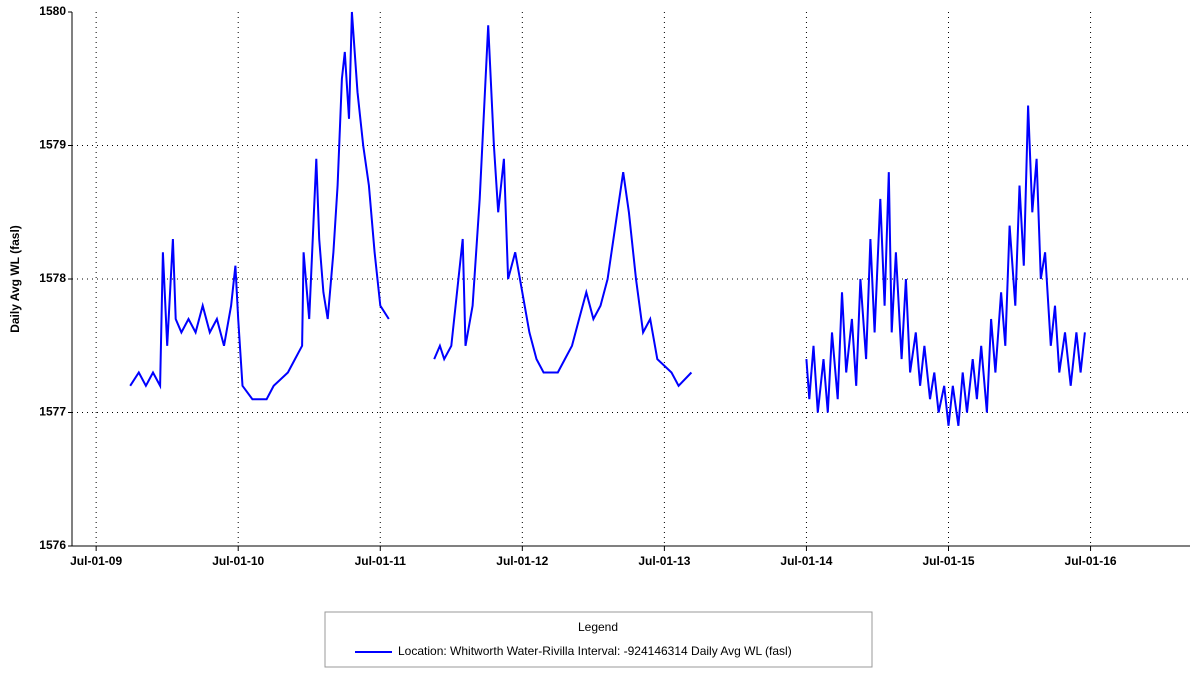 The image size is (1193, 674). I want to click on legend-box, so click(598, 639).